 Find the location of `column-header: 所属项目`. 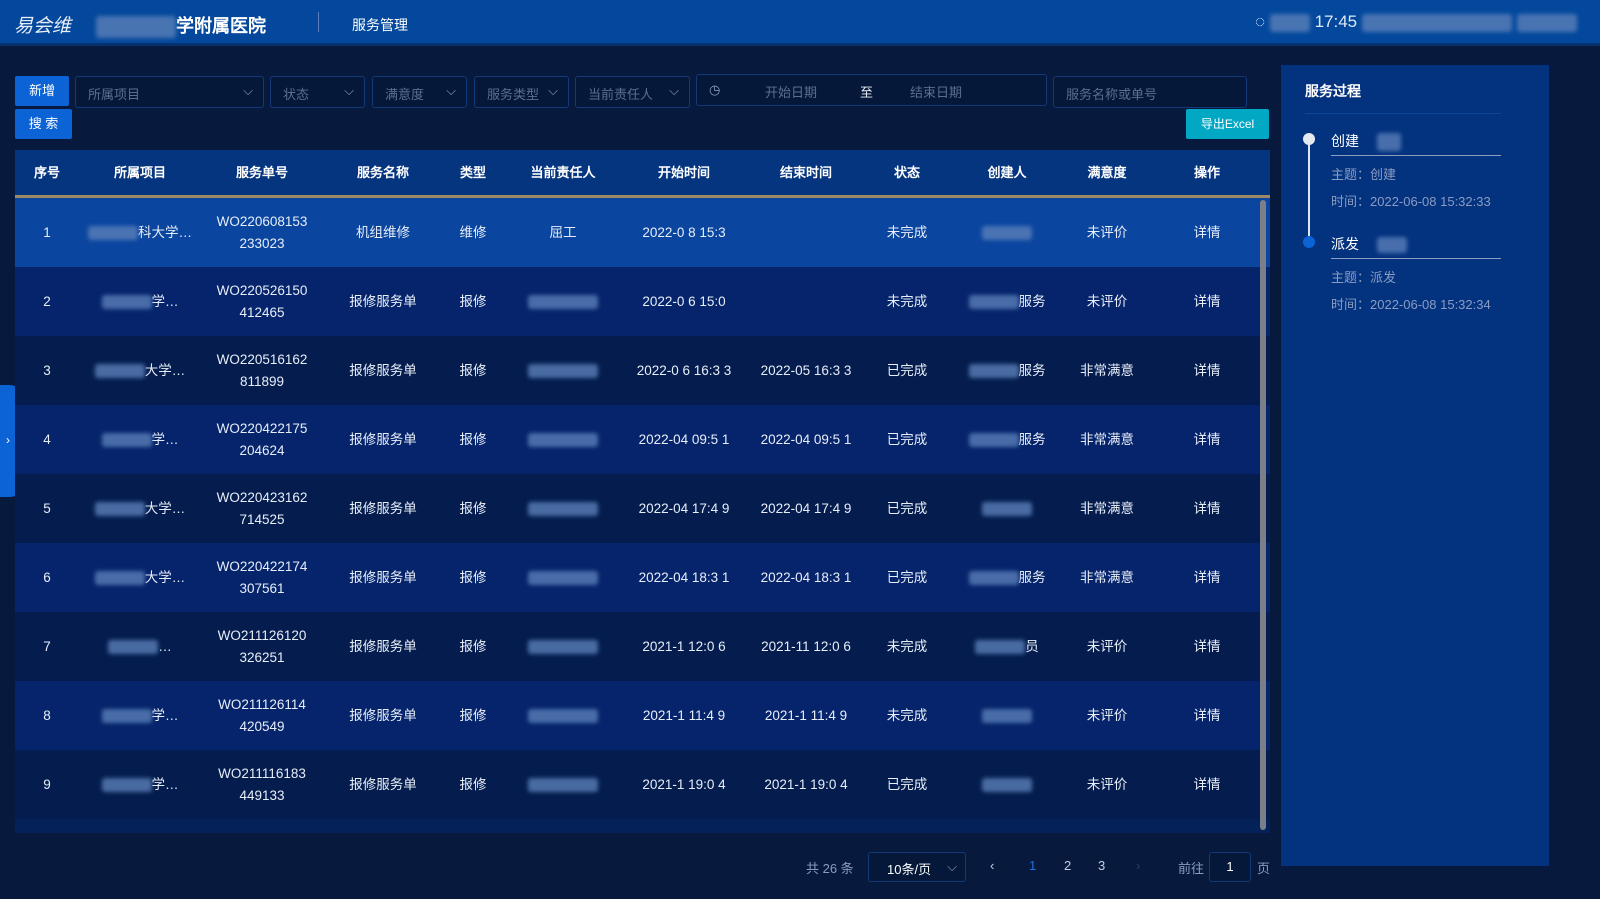

column-header: 所属项目 is located at coordinates (139, 172).